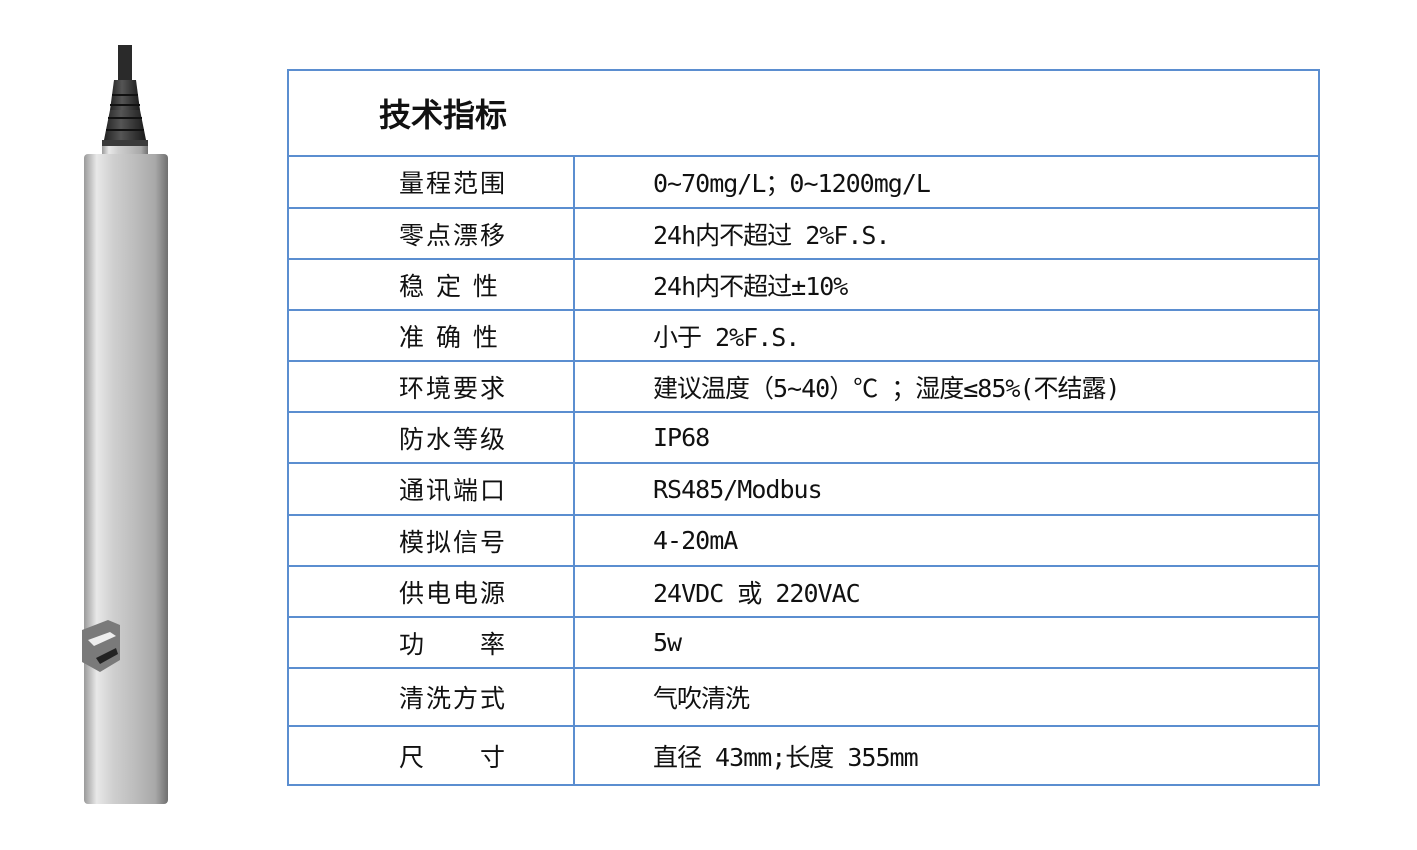  Describe the element at coordinates (431, 335) in the screenshot. I see `spec-label: 准 确 性` at that location.